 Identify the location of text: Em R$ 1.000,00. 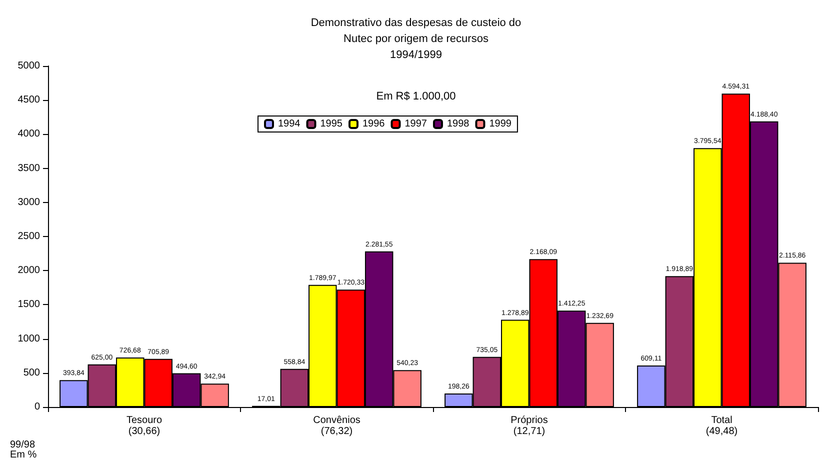
(416, 96).